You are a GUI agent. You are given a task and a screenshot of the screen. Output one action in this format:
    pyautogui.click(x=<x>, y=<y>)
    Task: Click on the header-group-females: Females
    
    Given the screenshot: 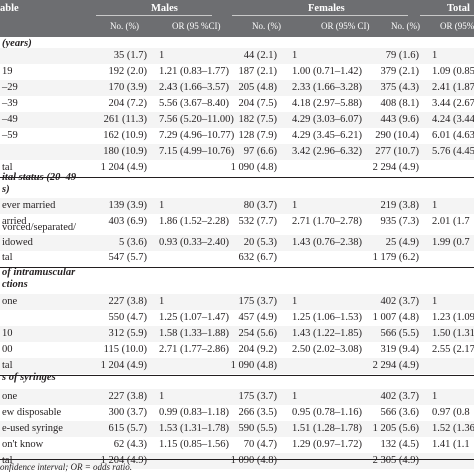 What is the action you would take?
    pyautogui.click(x=326, y=8)
    